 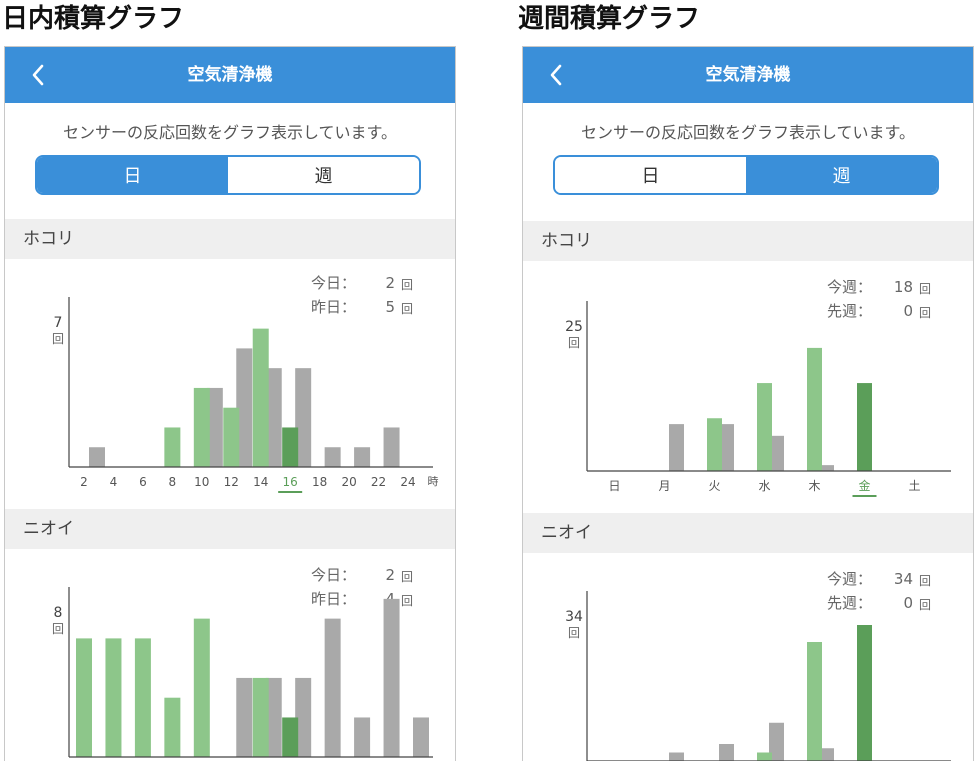 I want to click on dust-weekly-chart: 日月火水木金土, so click(x=748, y=397).